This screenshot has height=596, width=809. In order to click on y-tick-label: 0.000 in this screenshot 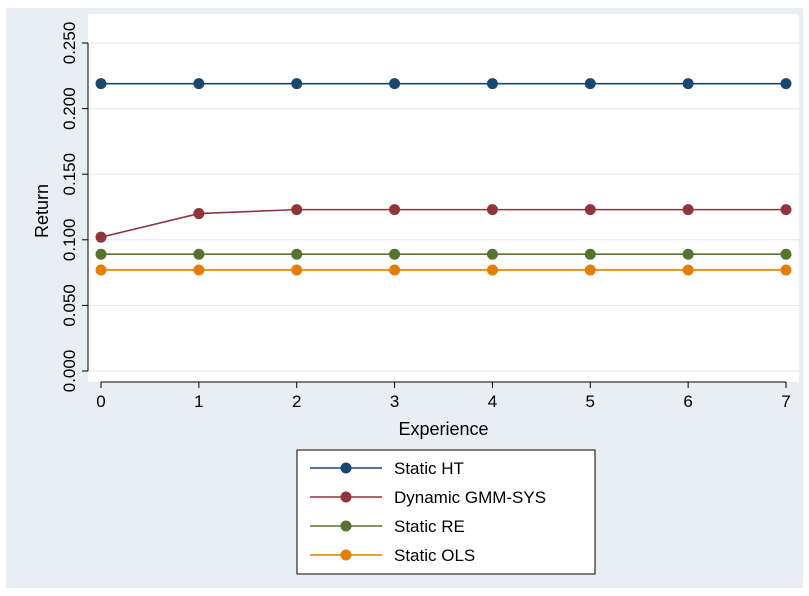, I will do `click(69, 371)`.